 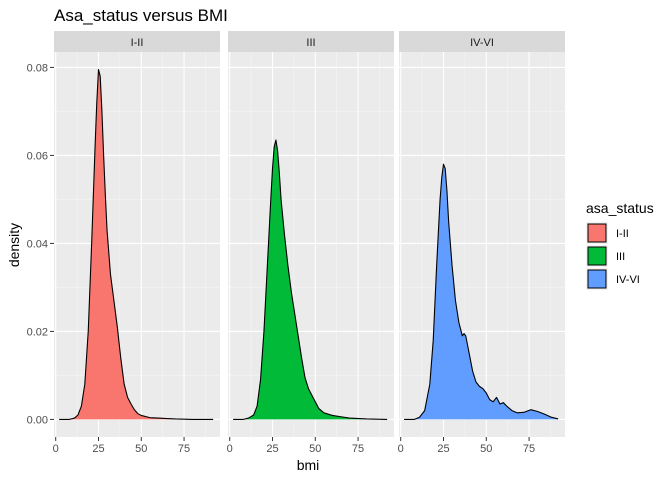 I want to click on facet-strip-label: I-II, so click(x=137, y=43).